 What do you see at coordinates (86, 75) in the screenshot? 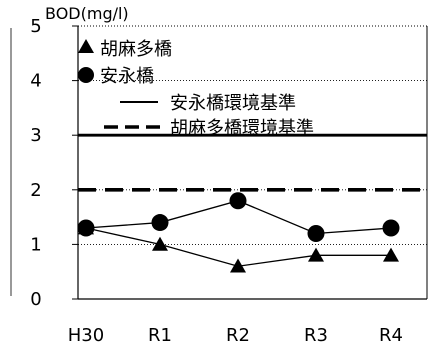
I see `legend-circle-marker` at bounding box center [86, 75].